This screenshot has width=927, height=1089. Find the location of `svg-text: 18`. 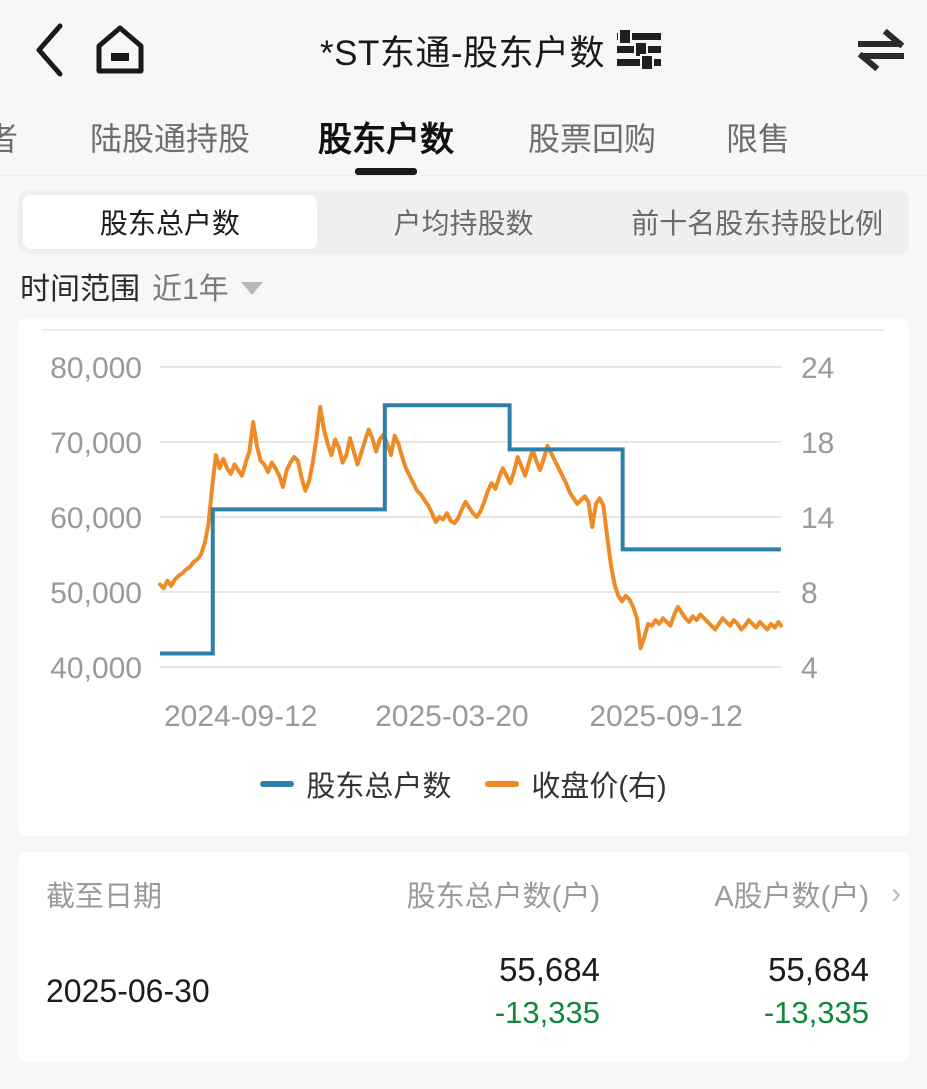

svg-text: 18 is located at coordinates (817, 443).